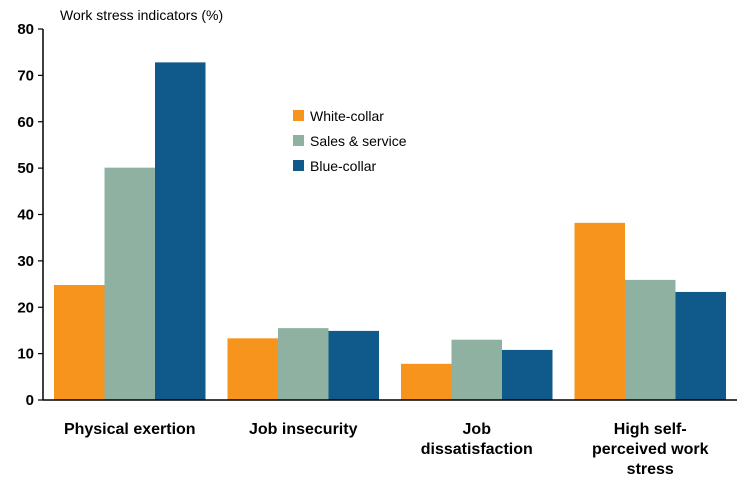 Image resolution: width=738 pixels, height=486 pixels. I want to click on x-category-label-job-dissatisfaction: Job dissatisfaction, so click(477, 439).